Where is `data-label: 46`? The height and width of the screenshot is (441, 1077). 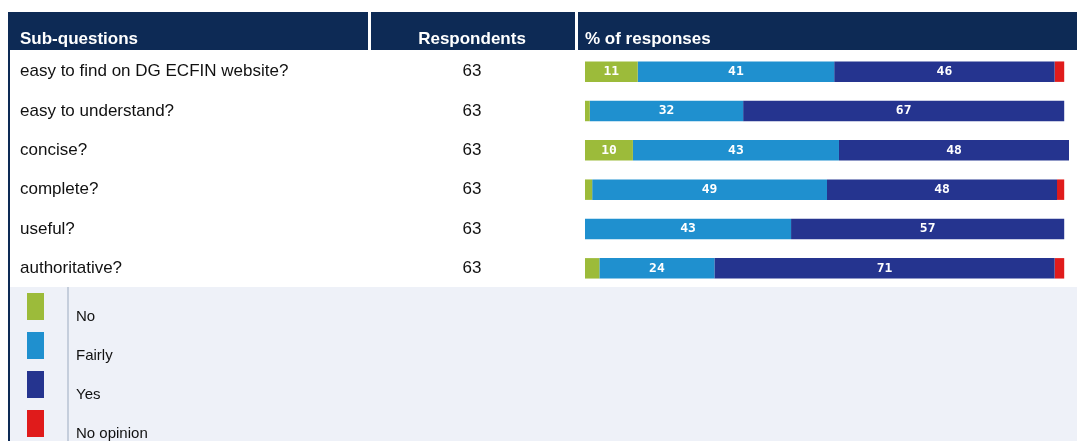 data-label: 46 is located at coordinates (944, 71).